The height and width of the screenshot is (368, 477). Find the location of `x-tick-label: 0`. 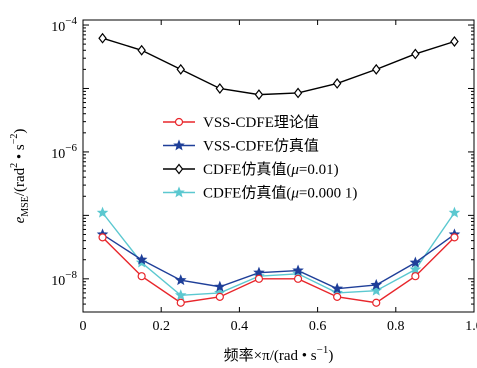

x-tick-label: 0 is located at coordinates (83, 326).